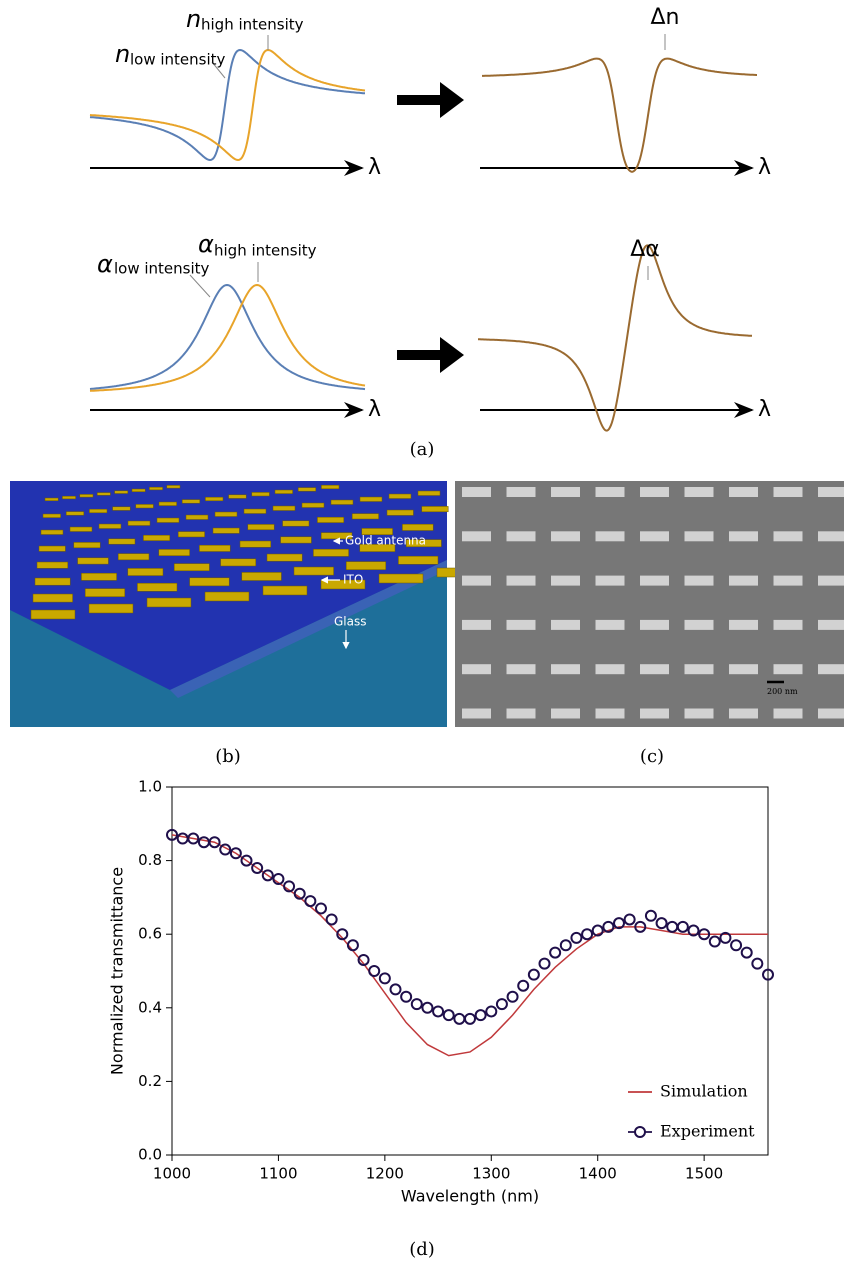 The height and width of the screenshot is (1267, 844). I want to click on legend-swatch, so click(640, 1132).